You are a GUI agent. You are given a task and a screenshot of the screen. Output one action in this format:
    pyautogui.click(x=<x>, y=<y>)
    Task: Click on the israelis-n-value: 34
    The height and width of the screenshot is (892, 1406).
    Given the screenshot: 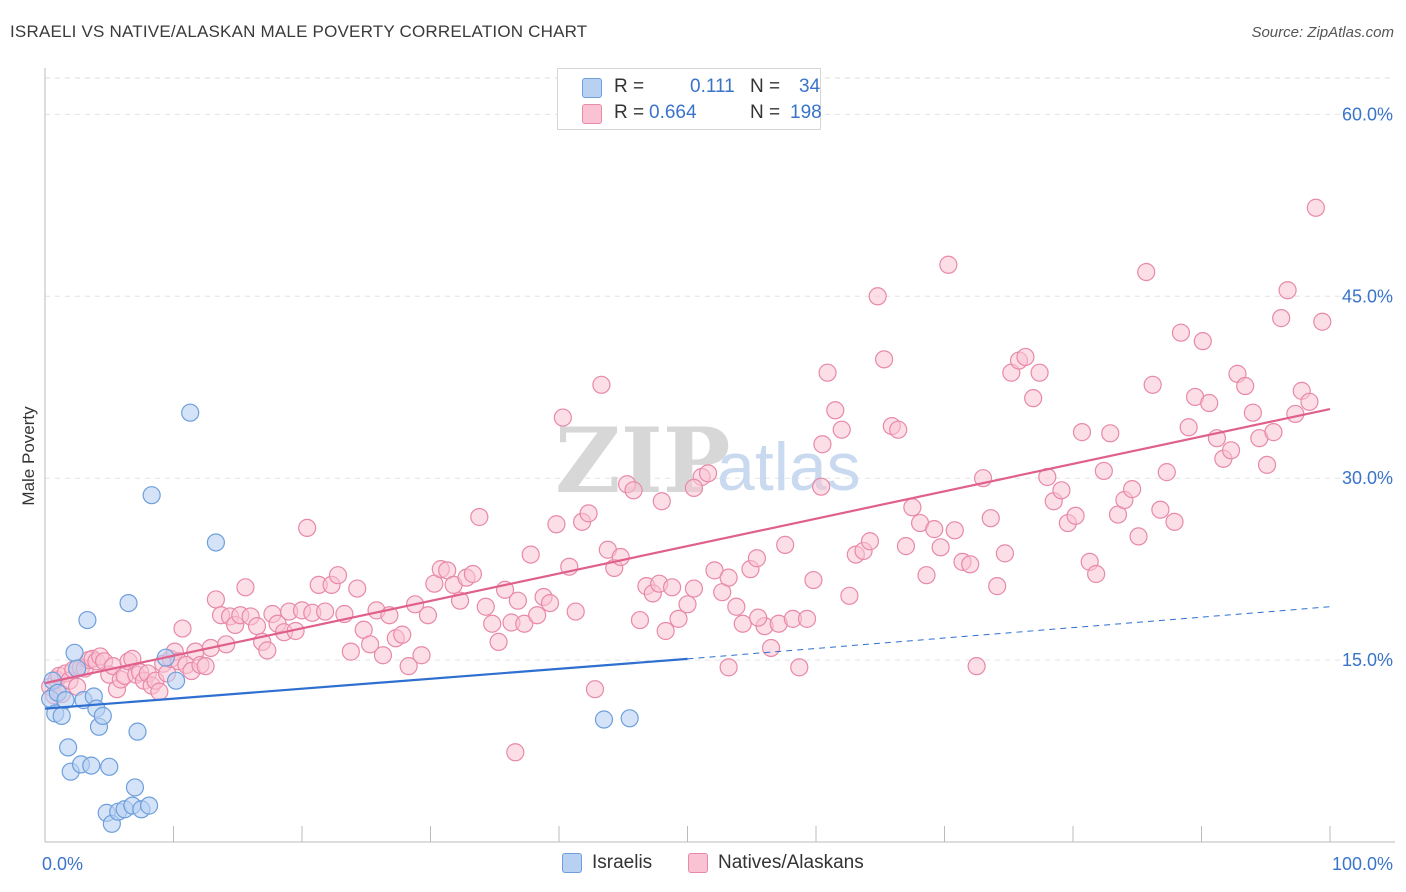 What is the action you would take?
    pyautogui.click(x=810, y=86)
    